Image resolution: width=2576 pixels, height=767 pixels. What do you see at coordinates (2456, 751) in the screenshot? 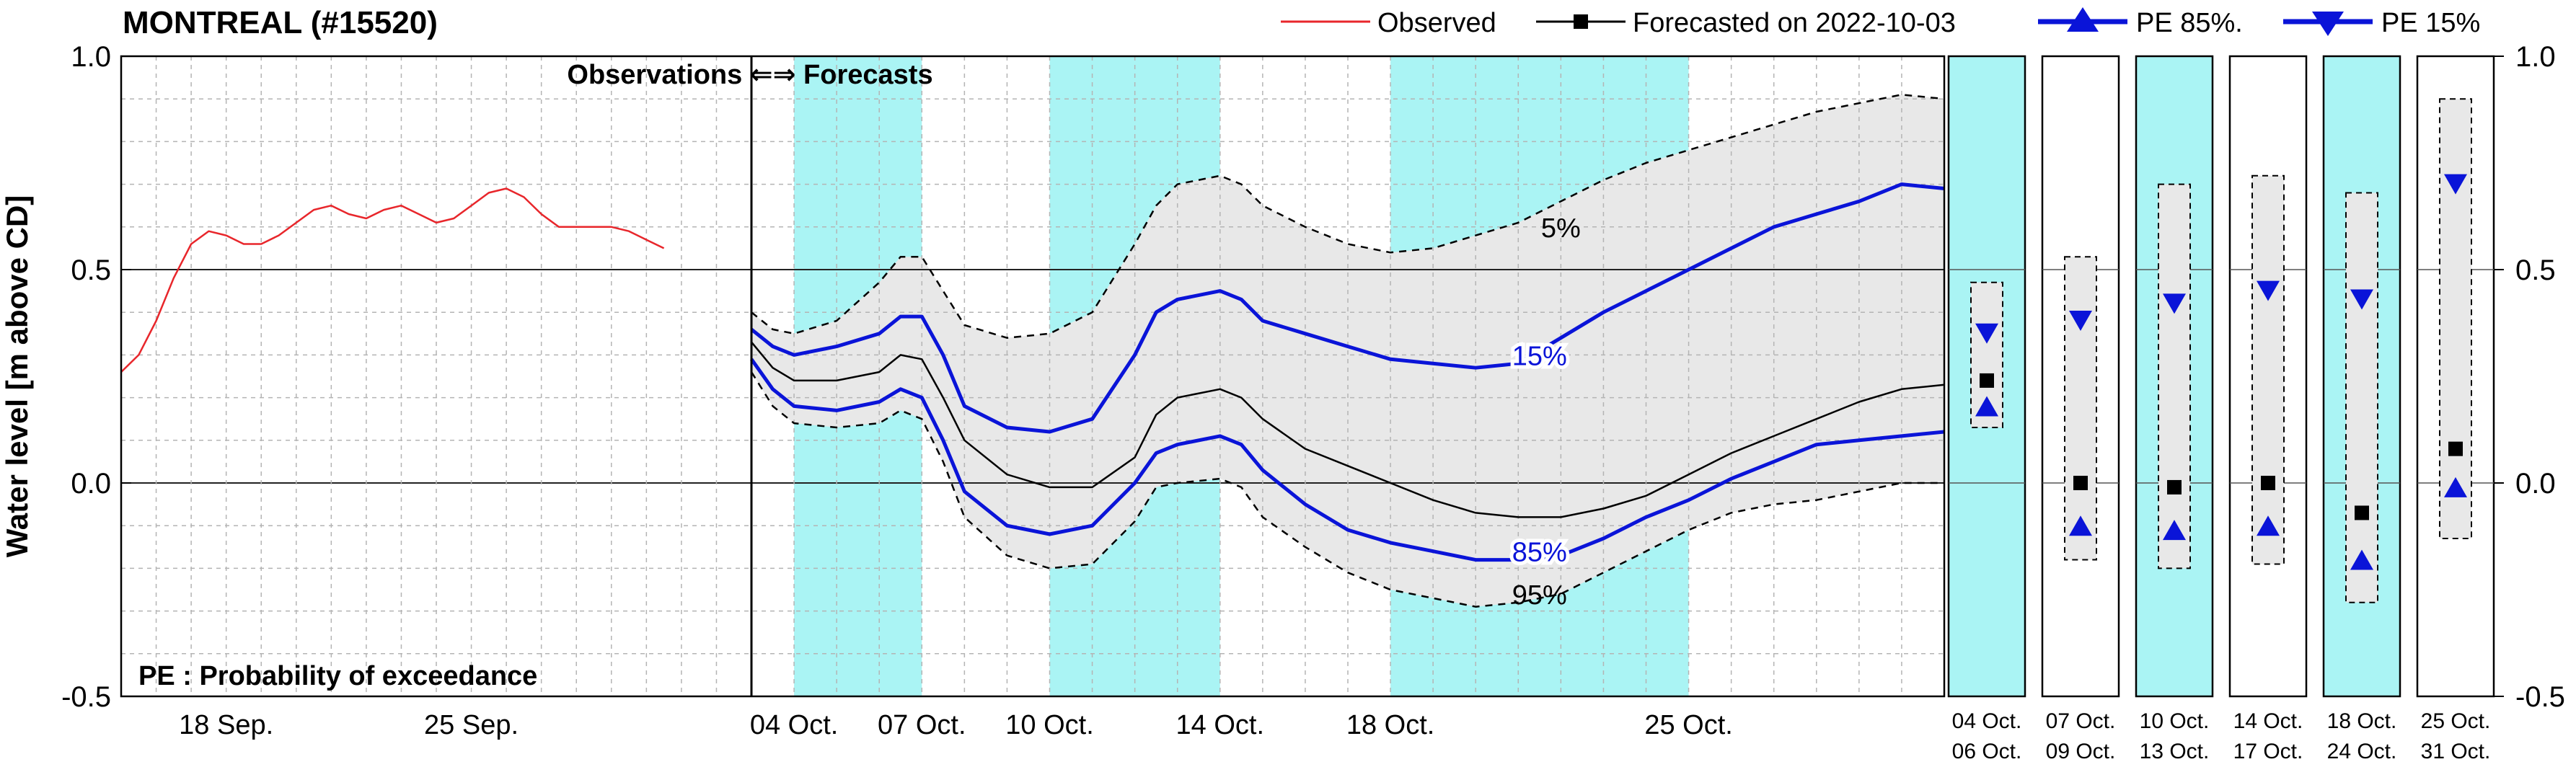
I see `period-panel-end-label: 31 Oct.` at bounding box center [2456, 751].